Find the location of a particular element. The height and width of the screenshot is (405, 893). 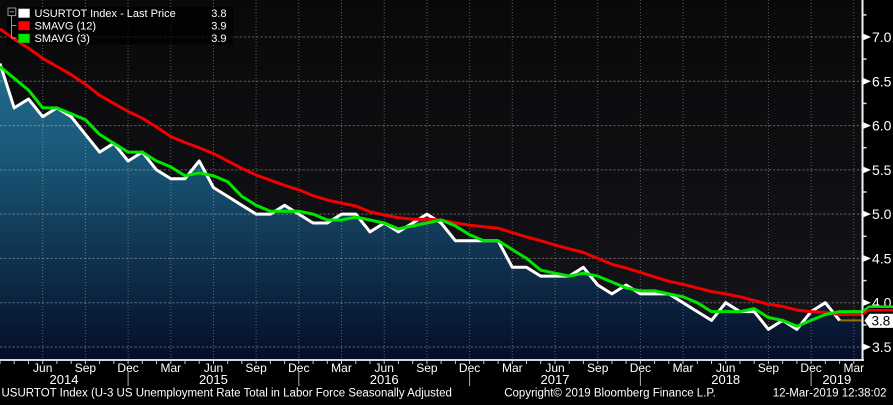

svg-text: 4.0 is located at coordinates (882, 303).